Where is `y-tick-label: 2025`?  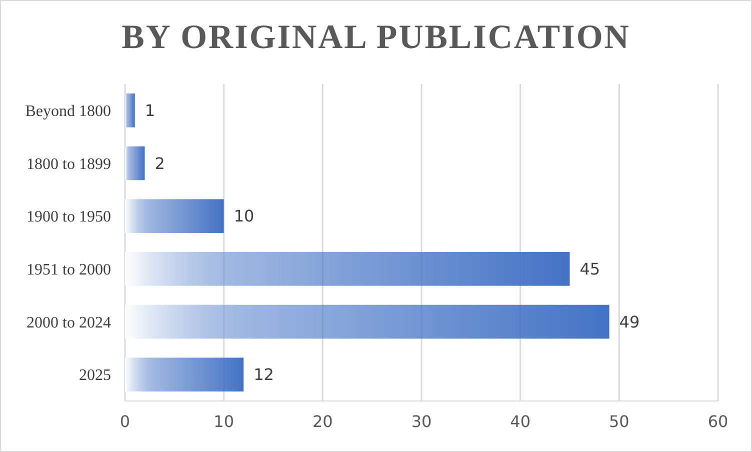 y-tick-label: 2025 is located at coordinates (95, 375).